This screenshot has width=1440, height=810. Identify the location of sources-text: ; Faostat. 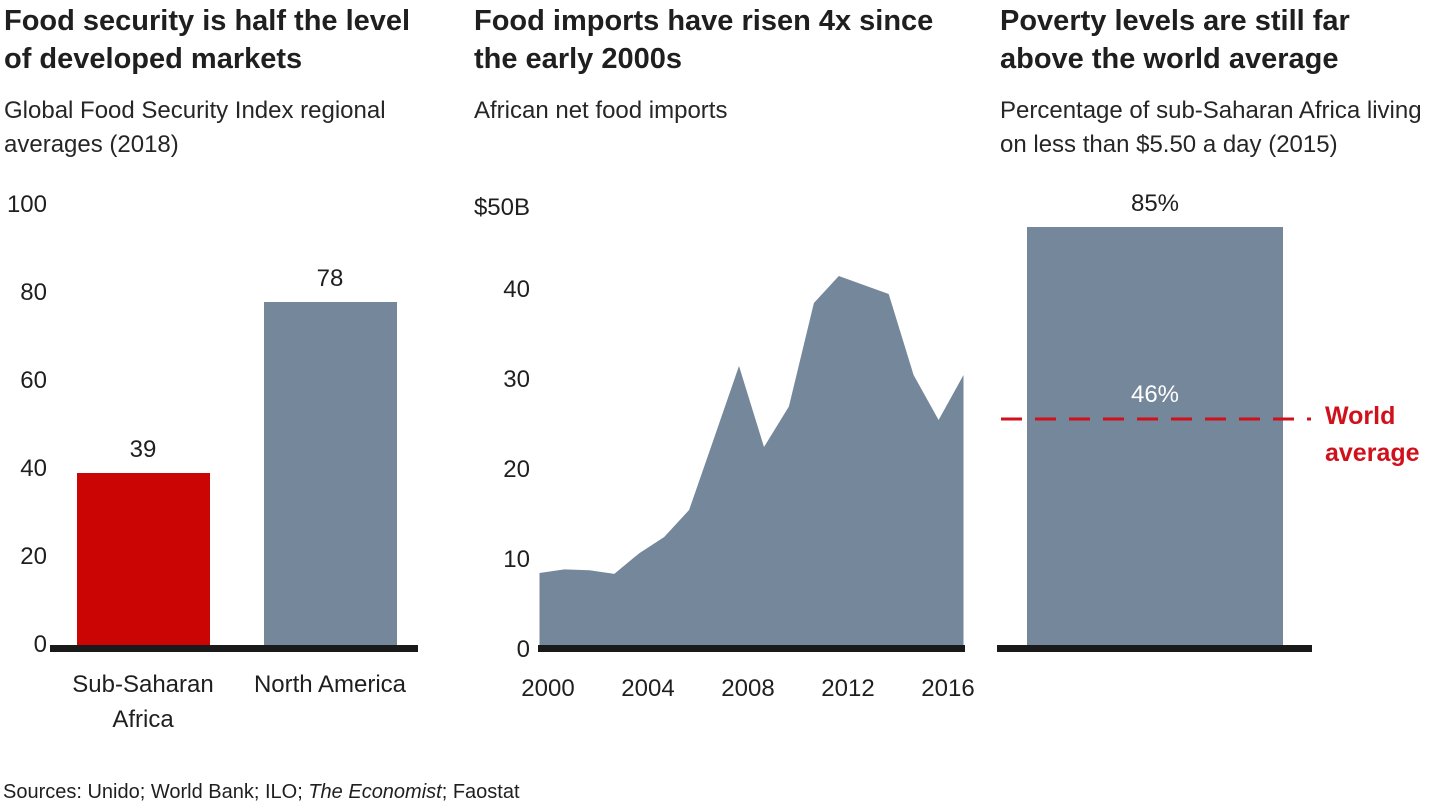
(480, 792).